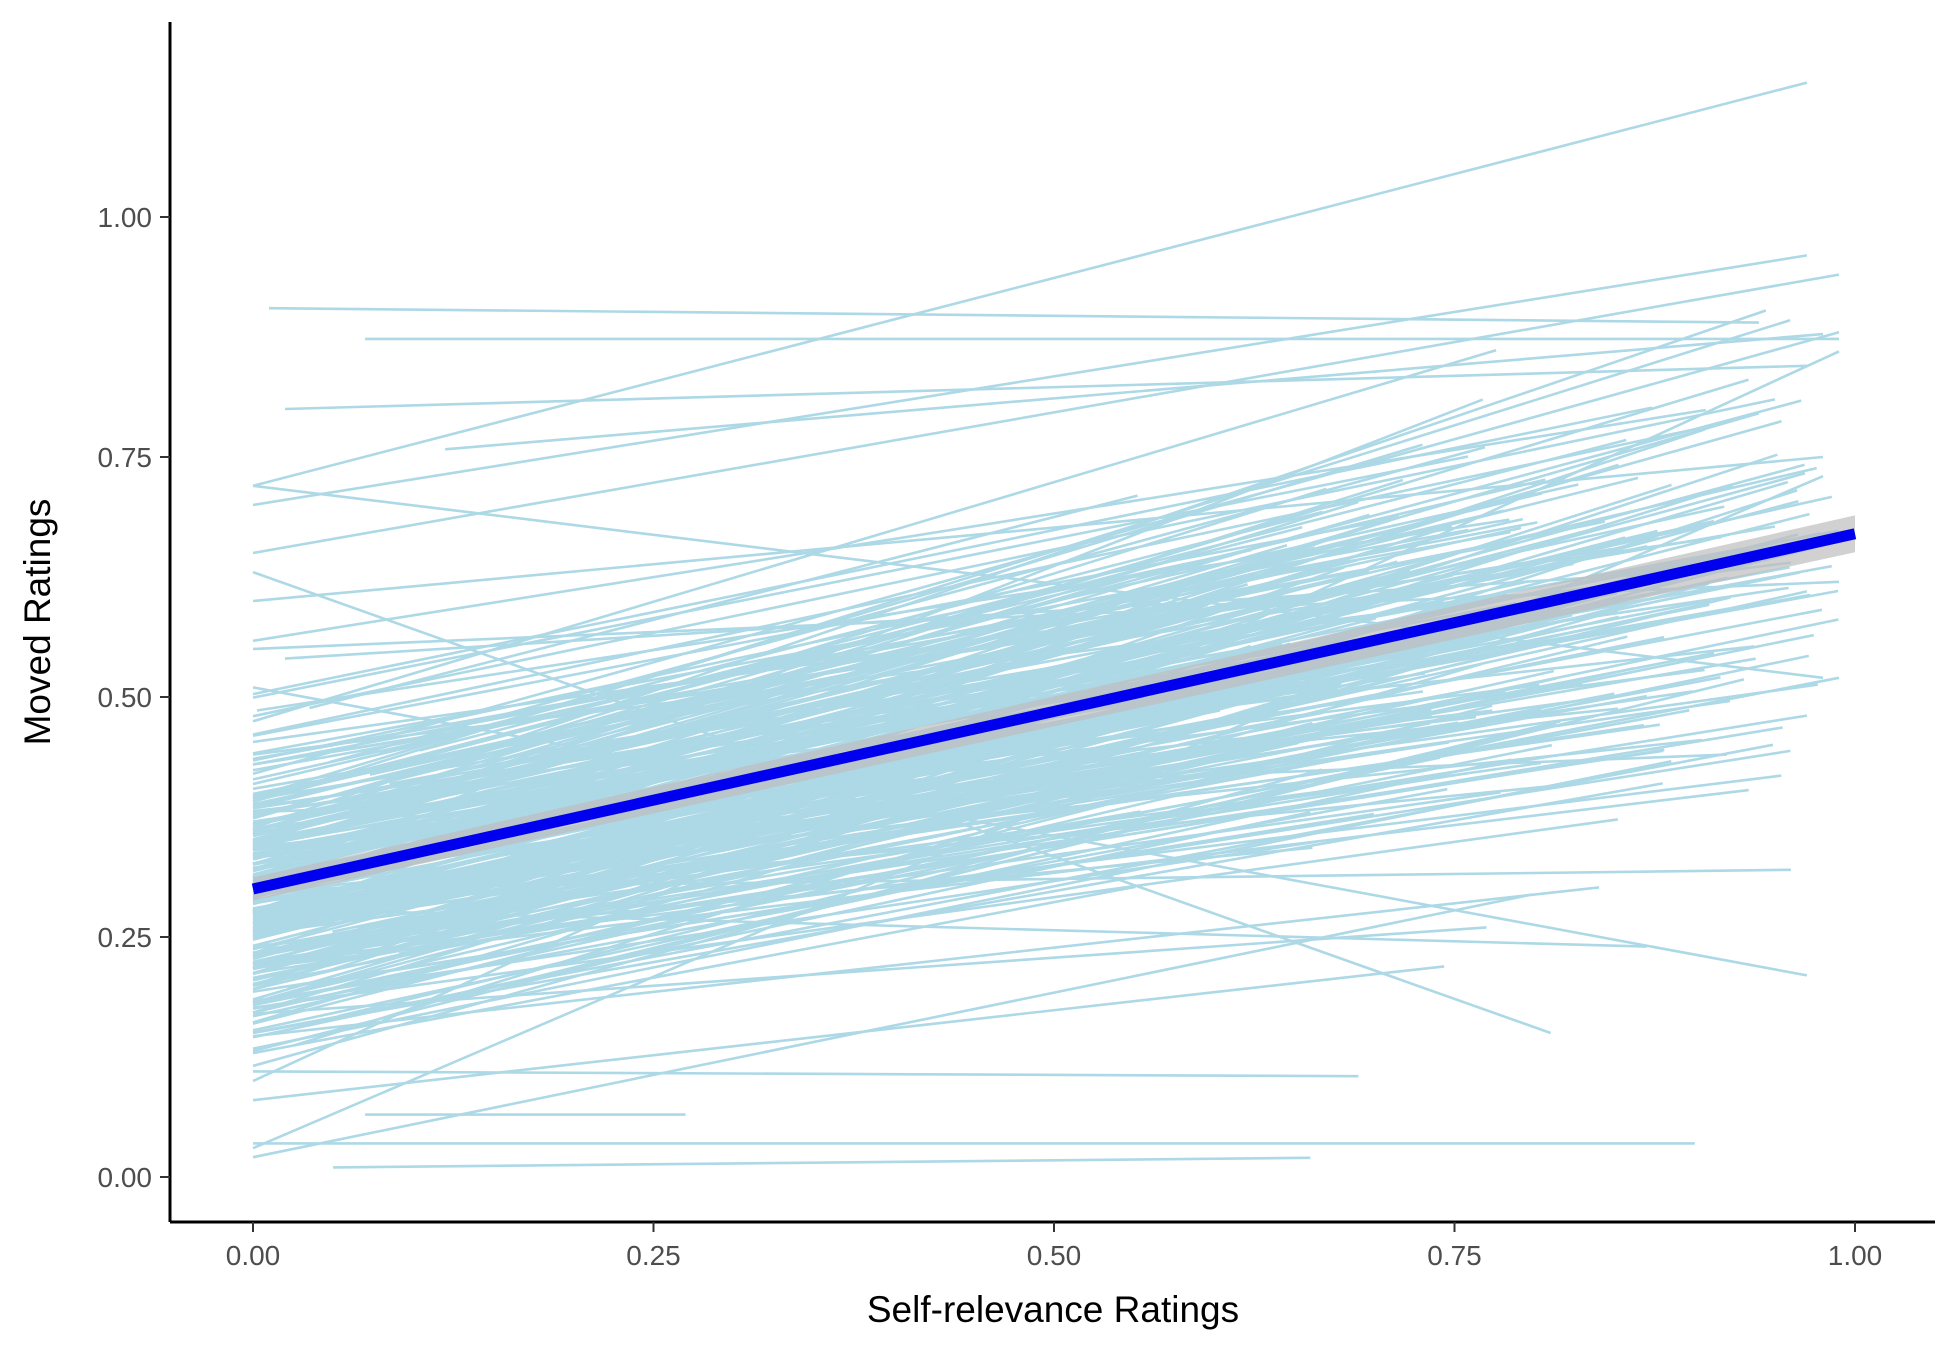  Describe the element at coordinates (37, 622) in the screenshot. I see `y-axis-title: Moved Ratings` at that location.